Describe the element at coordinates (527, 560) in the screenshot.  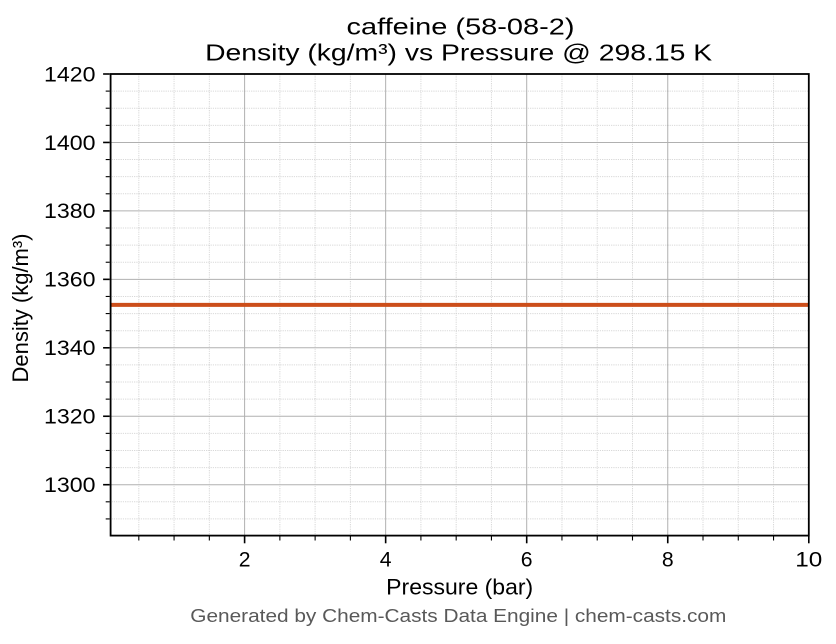
I see `svg-text: 6` at that location.